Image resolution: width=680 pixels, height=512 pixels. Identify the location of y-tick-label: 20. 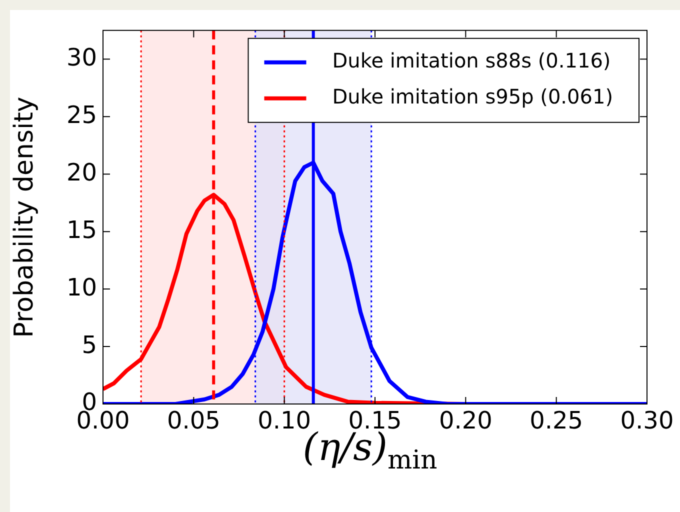
(81, 172).